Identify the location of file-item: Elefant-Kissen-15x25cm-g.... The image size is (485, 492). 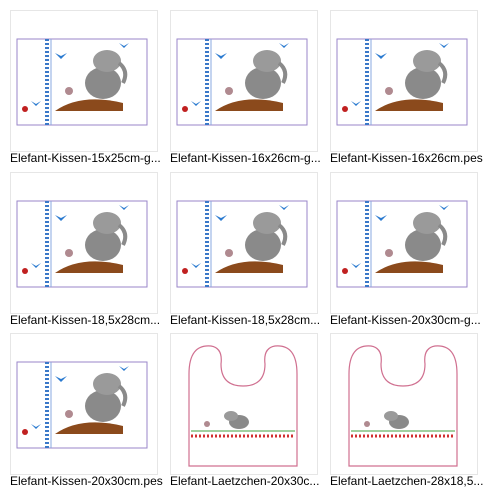
(85, 89).